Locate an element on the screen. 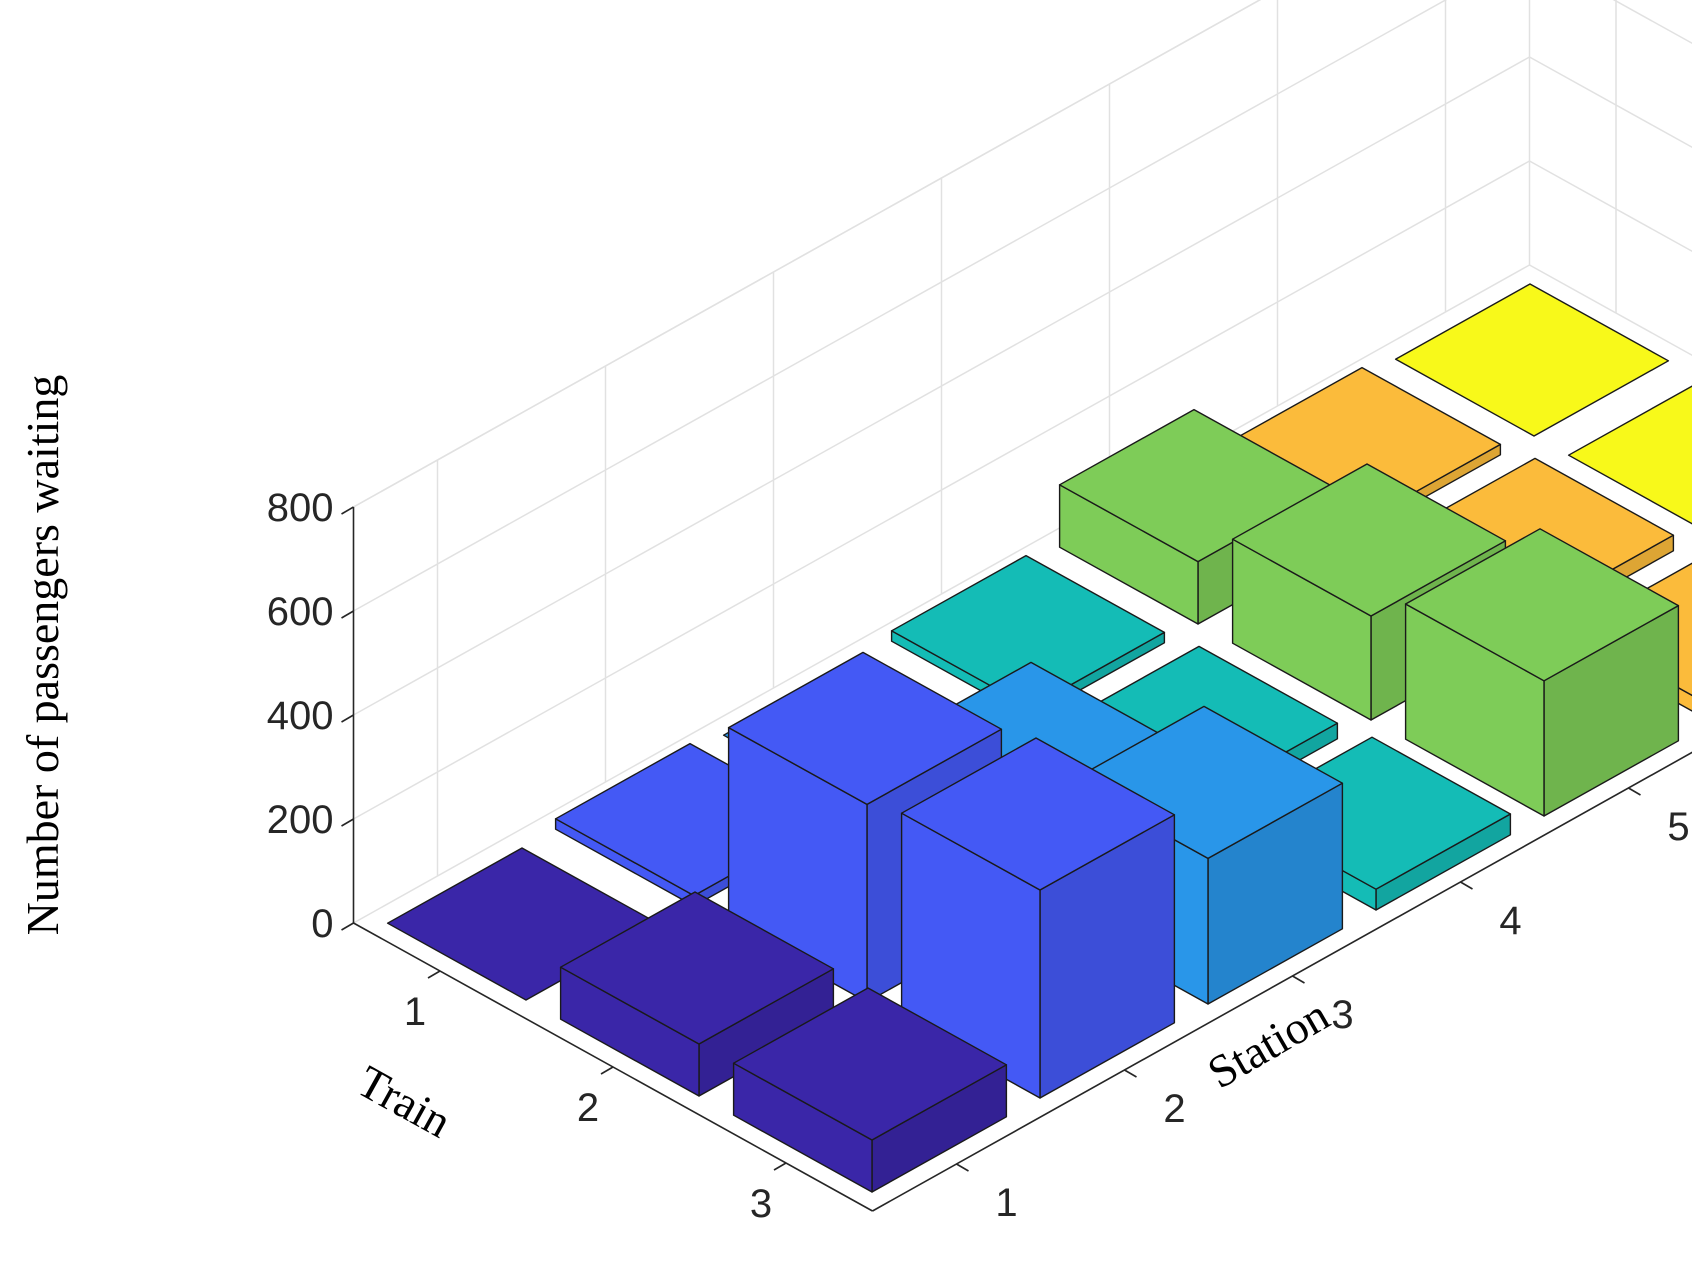 The height and width of the screenshot is (1268, 1692). station-tick-label: 1 is located at coordinates (1006, 1203).